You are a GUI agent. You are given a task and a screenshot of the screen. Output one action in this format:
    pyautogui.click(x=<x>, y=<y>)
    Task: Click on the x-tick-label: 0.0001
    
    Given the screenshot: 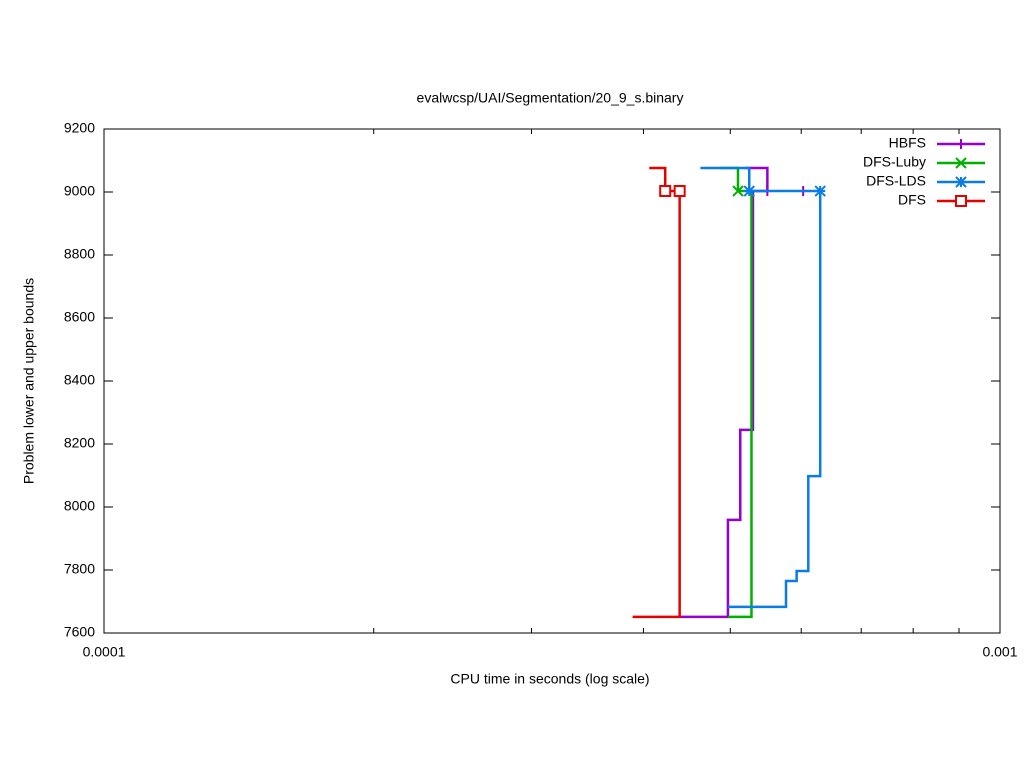 What is the action you would take?
    pyautogui.click(x=104, y=652)
    